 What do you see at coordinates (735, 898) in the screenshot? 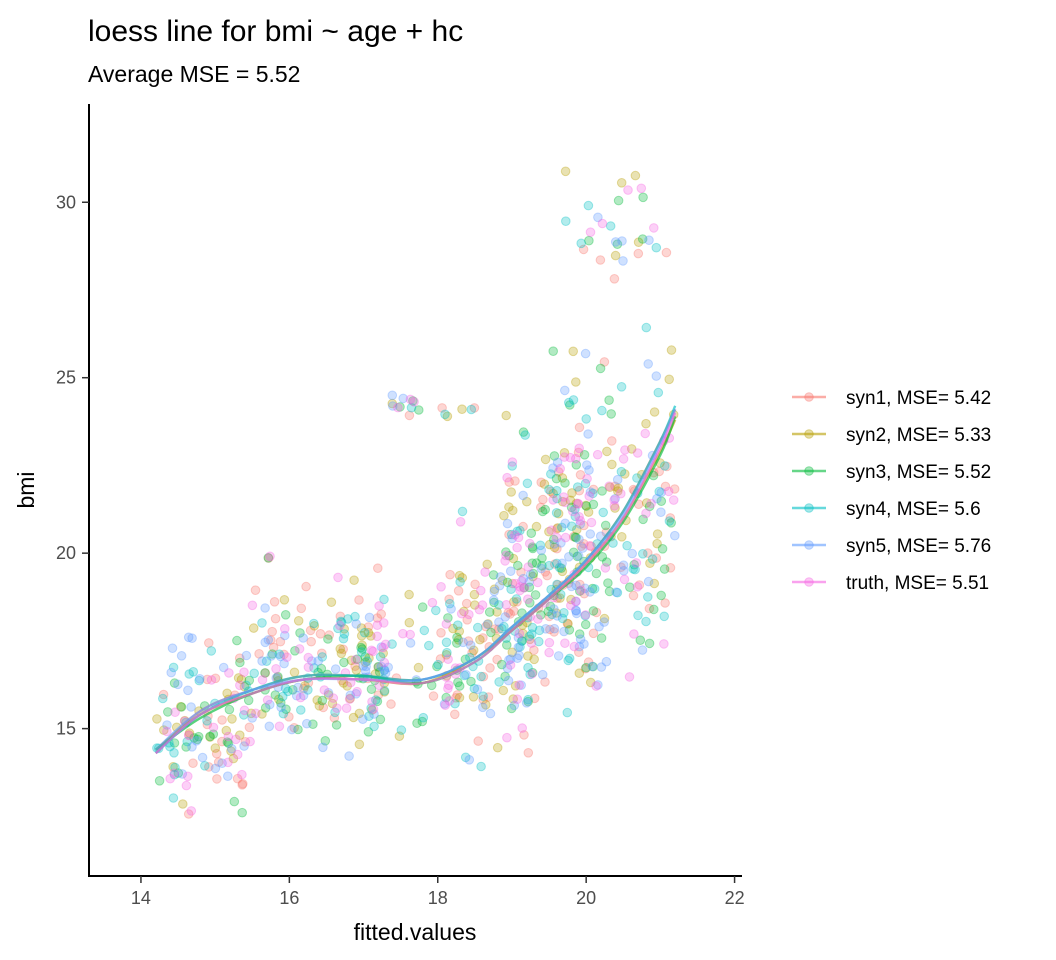
I see `x-tick-label: 22` at bounding box center [735, 898].